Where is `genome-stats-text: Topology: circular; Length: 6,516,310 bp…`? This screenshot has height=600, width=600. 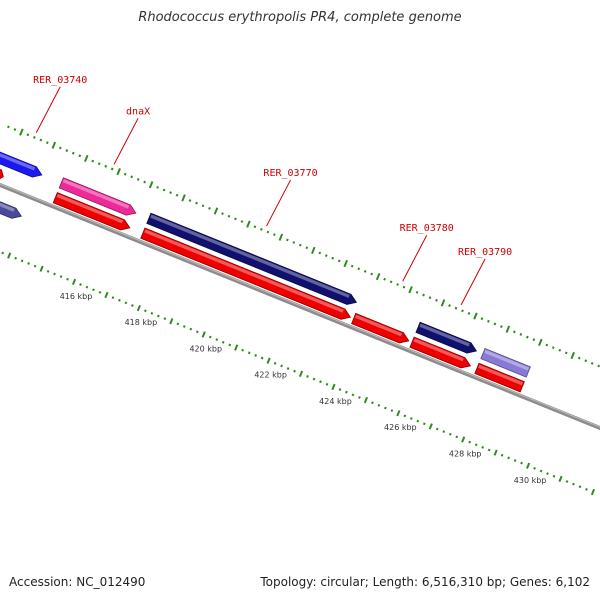 genome-stats-text: Topology: circular; Length: 6,516,310 bp… is located at coordinates (425, 582).